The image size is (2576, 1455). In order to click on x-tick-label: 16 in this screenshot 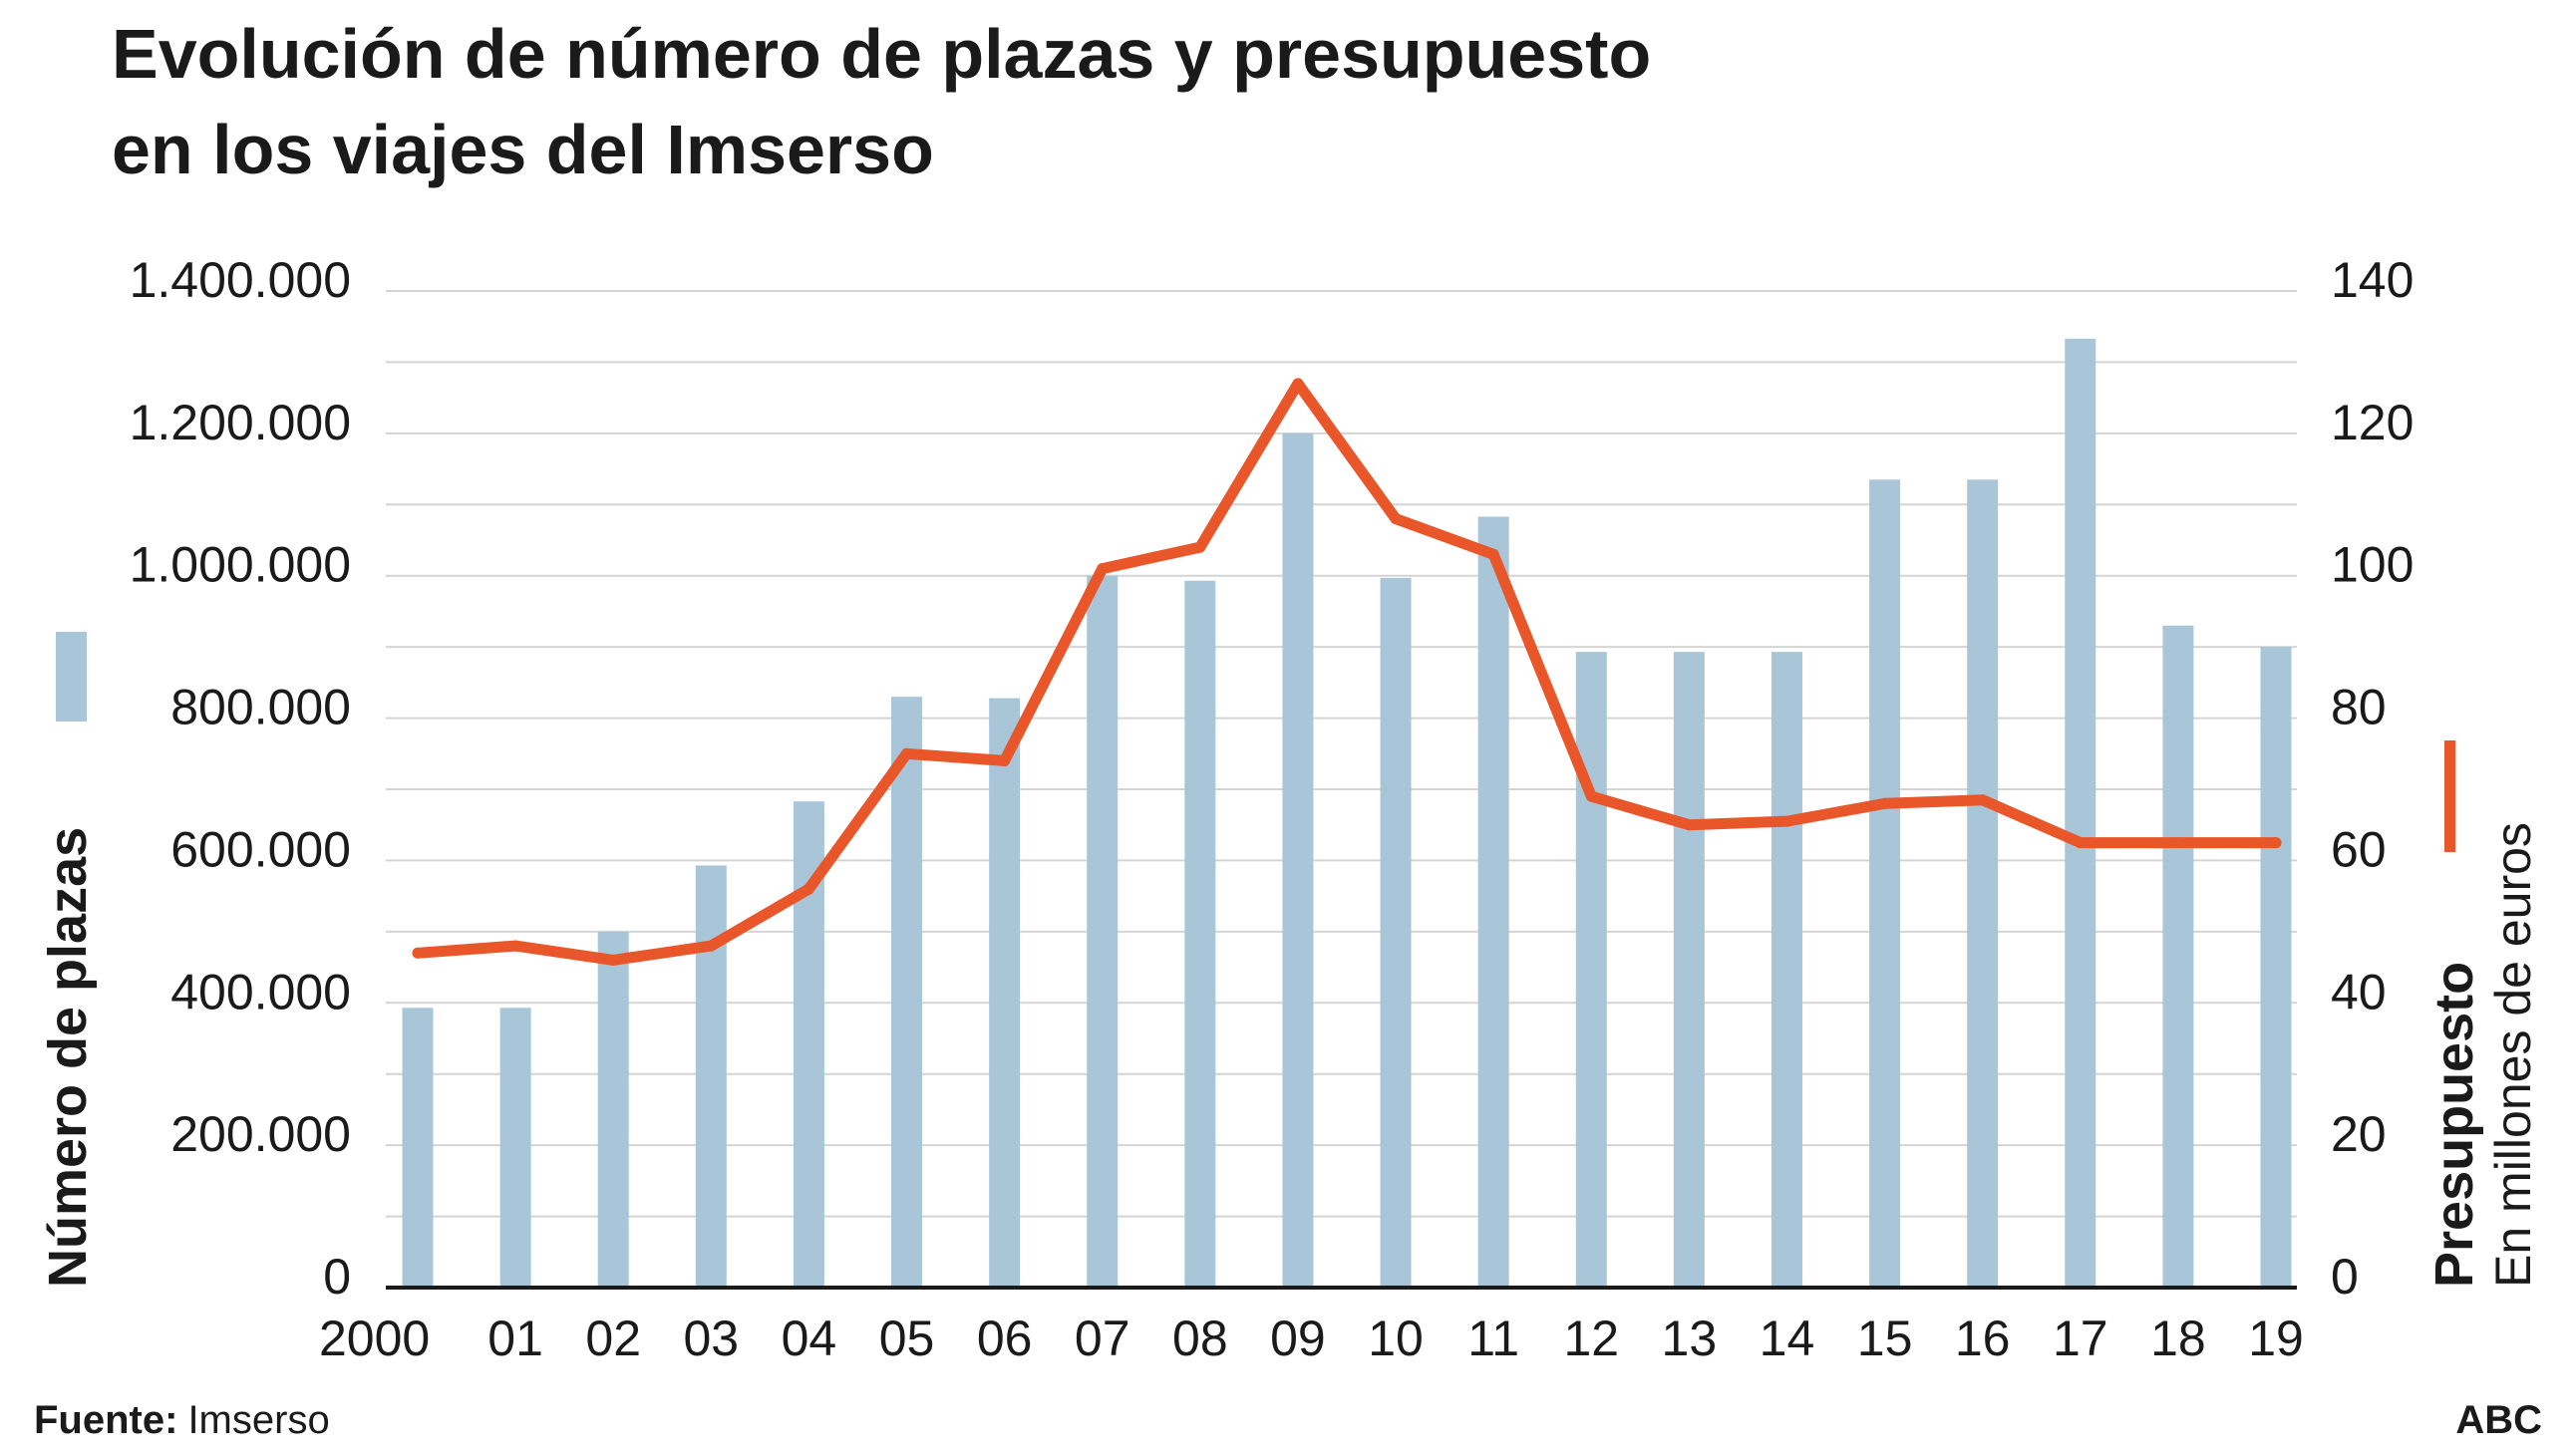, I will do `click(1983, 1338)`.